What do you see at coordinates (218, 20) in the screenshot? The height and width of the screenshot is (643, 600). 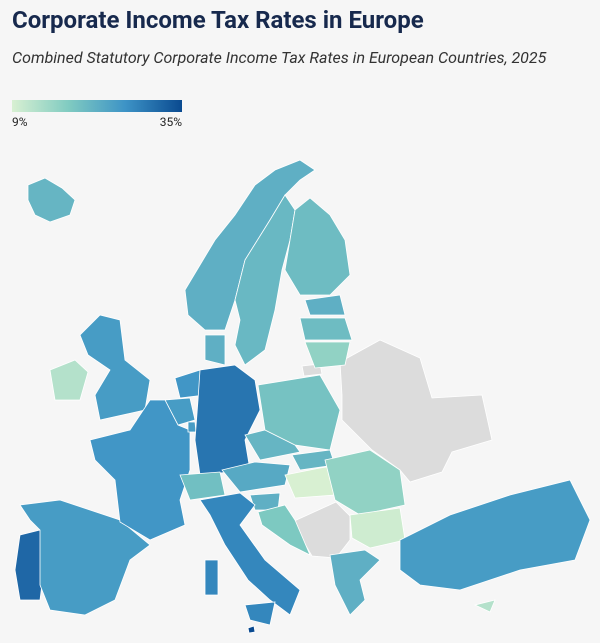 I see `title: Corporate Income Tax Rates in Europe` at bounding box center [218, 20].